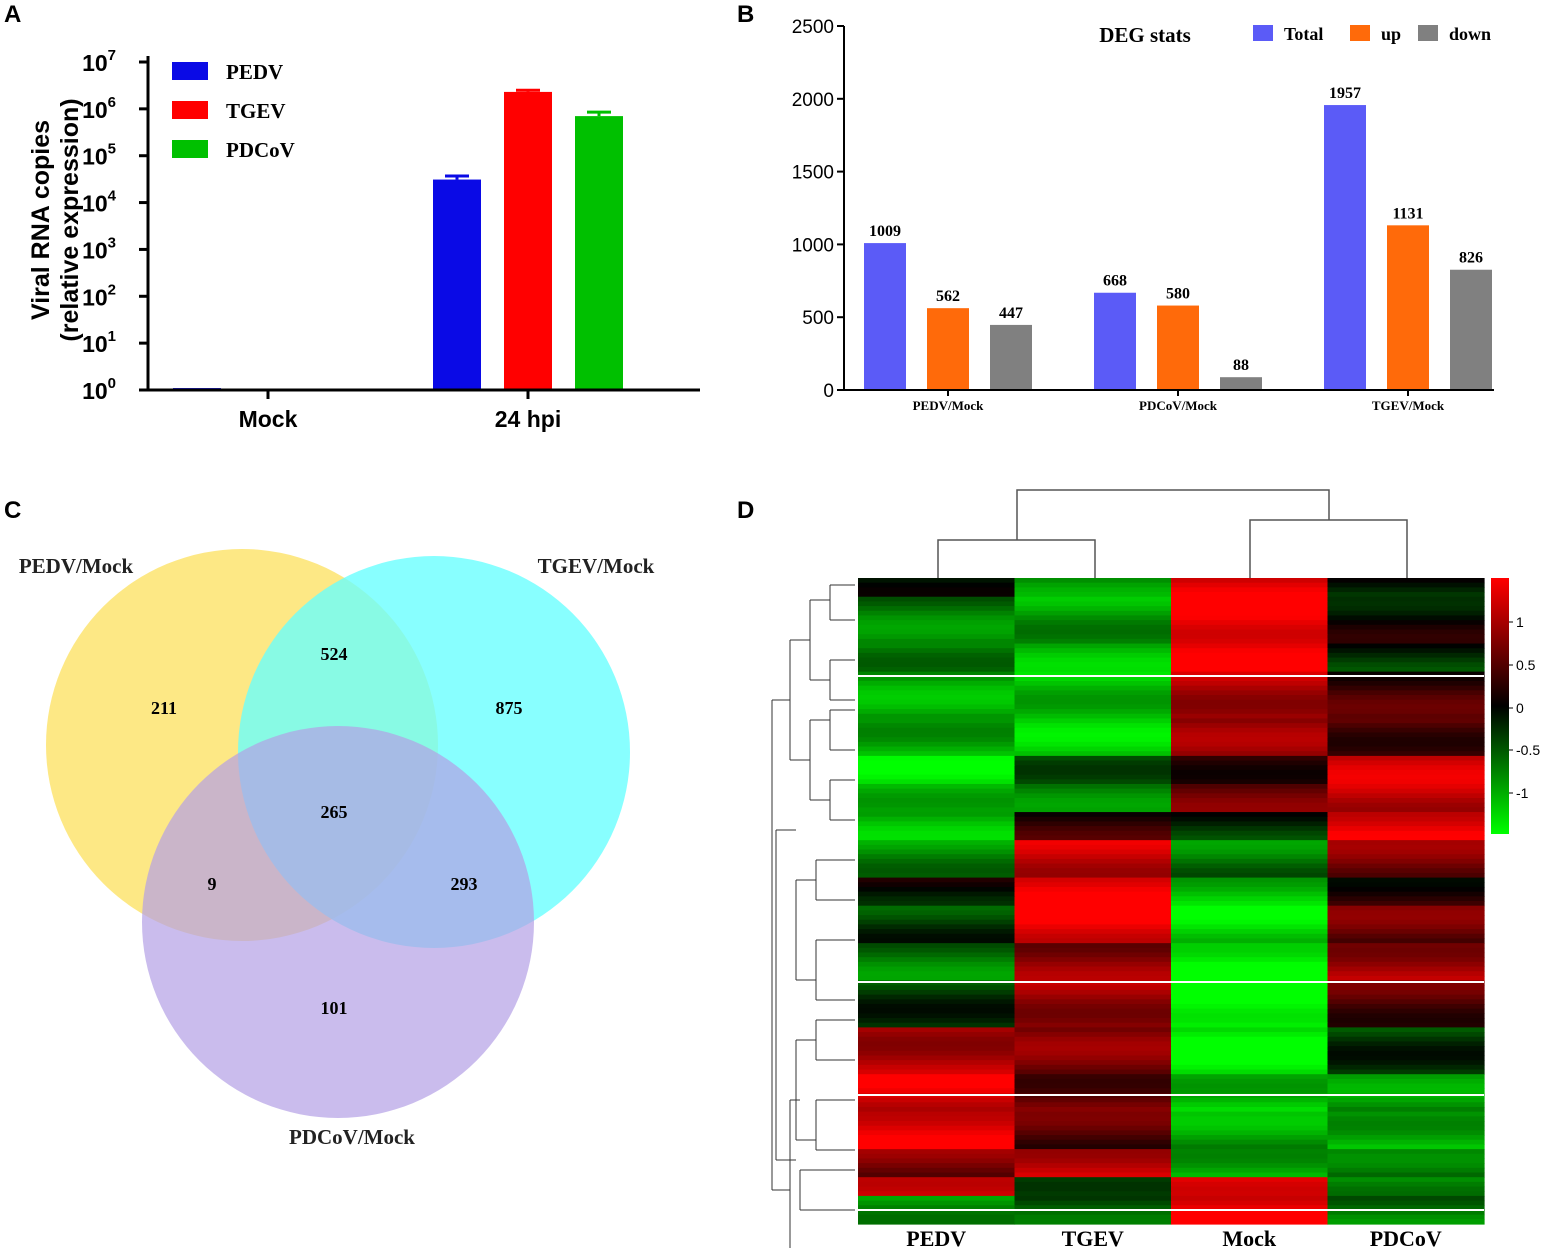 This screenshot has width=1544, height=1248. What do you see at coordinates (260, 150) in the screenshot?
I see `panel-a-legend-label: PDCoV` at bounding box center [260, 150].